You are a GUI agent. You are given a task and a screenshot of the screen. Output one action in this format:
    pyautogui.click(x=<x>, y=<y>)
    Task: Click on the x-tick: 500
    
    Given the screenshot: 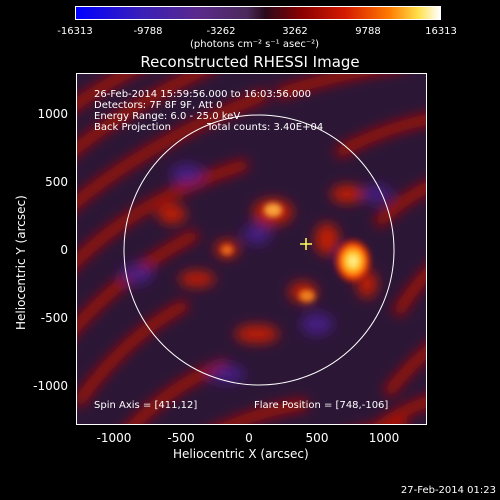 What is the action you would take?
    pyautogui.click(x=317, y=438)
    